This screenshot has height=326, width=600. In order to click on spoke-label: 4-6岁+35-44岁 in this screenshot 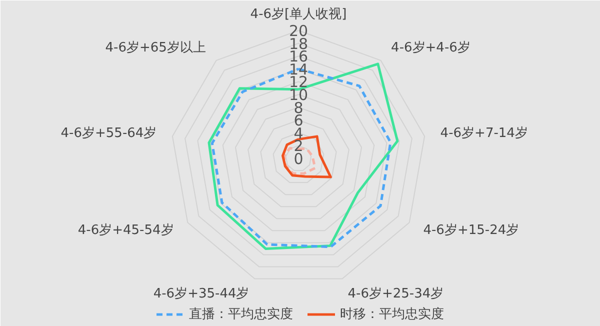, I will do `click(201, 294)`.